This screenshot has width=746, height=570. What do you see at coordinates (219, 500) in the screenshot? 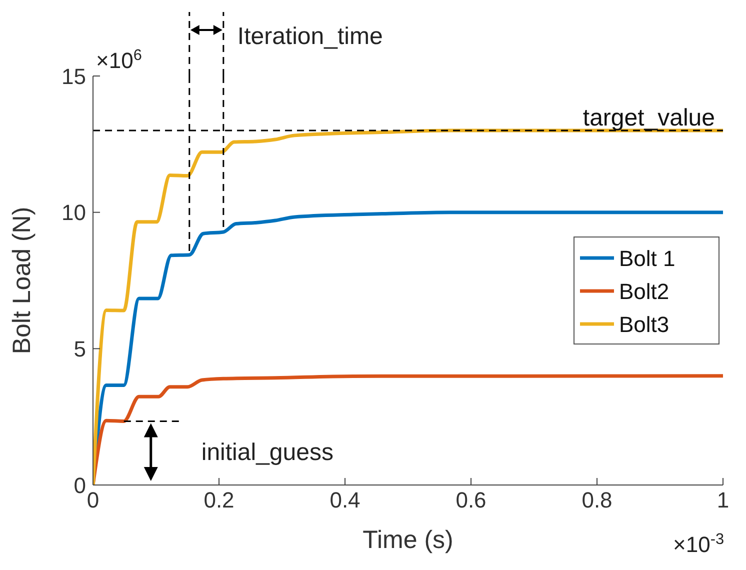
I see `x-tick-label: 0.2` at bounding box center [219, 500].